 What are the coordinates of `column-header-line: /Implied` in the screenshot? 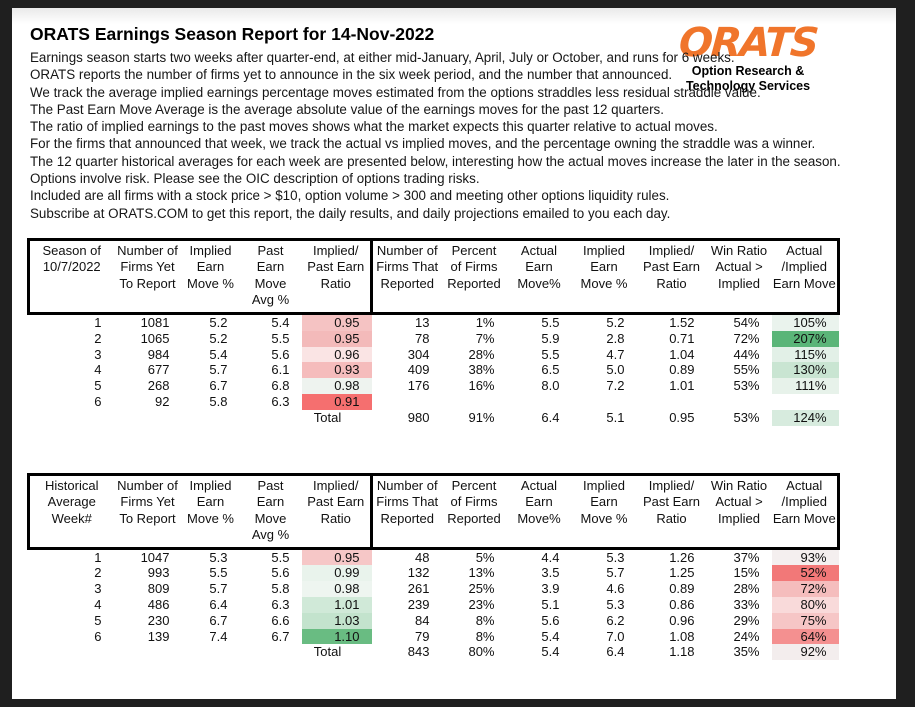 It's located at (804, 267).